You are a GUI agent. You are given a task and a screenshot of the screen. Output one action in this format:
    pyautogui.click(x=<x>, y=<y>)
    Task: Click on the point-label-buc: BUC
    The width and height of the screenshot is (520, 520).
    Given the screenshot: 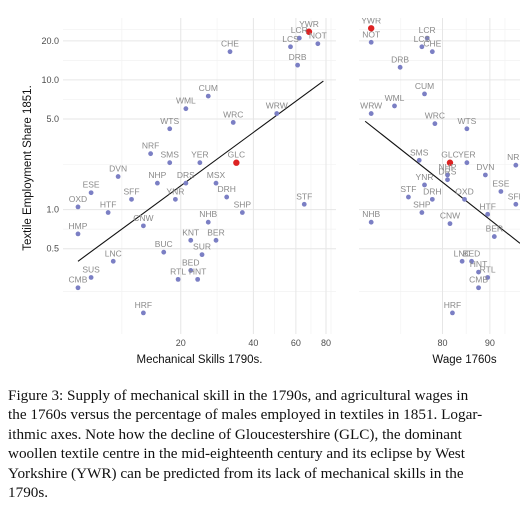 What is the action you would take?
    pyautogui.click(x=164, y=244)
    